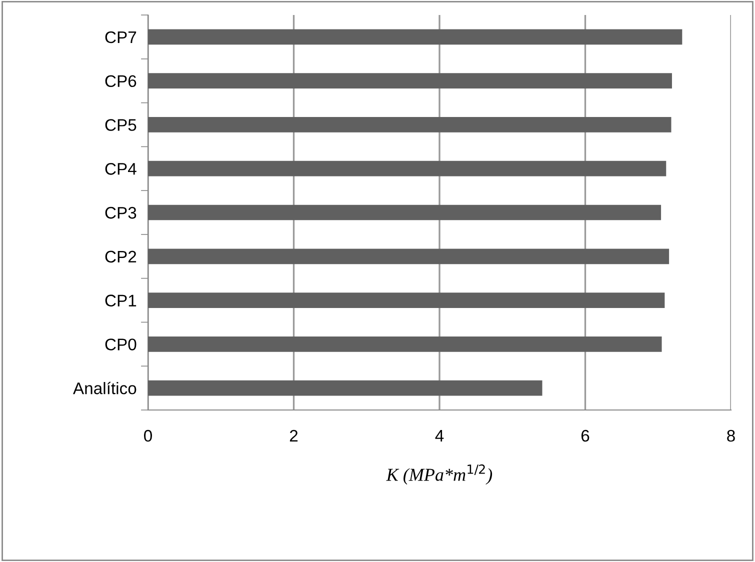 This screenshot has height=562, width=755. I want to click on y-tick-label: CP3, so click(120, 212).